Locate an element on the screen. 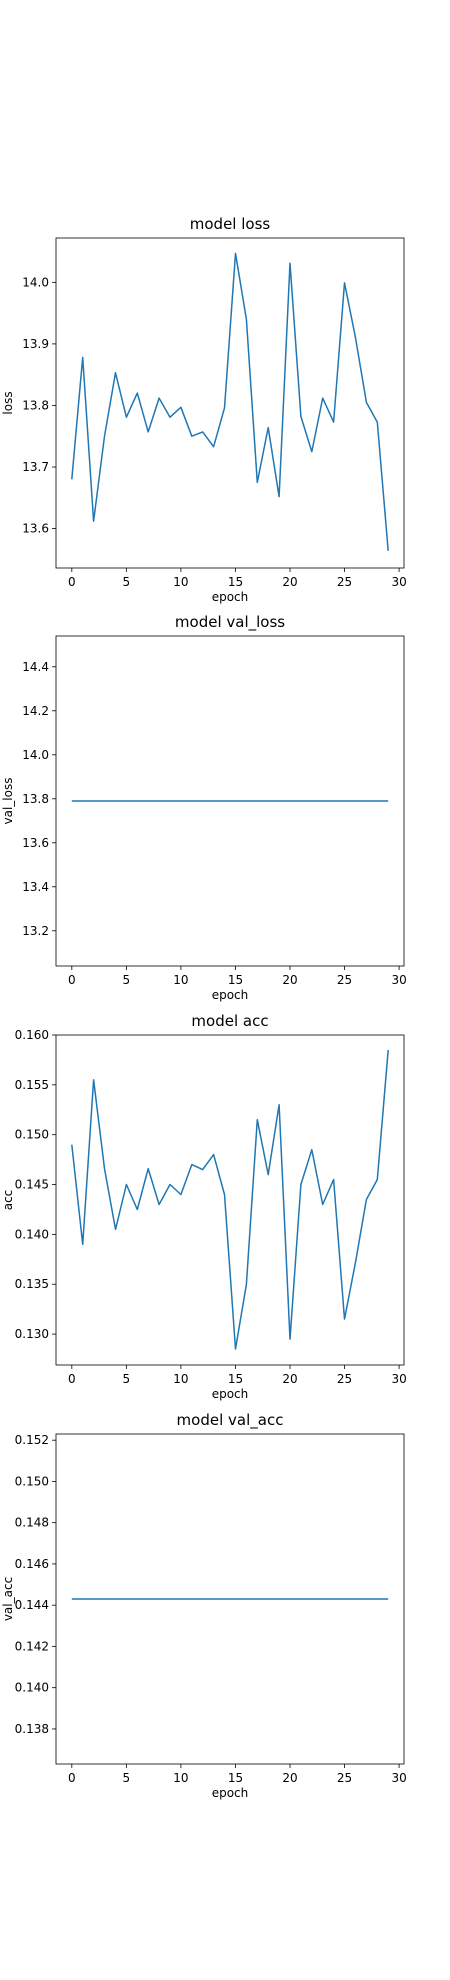  chart-title: model val_loss is located at coordinates (230, 622).